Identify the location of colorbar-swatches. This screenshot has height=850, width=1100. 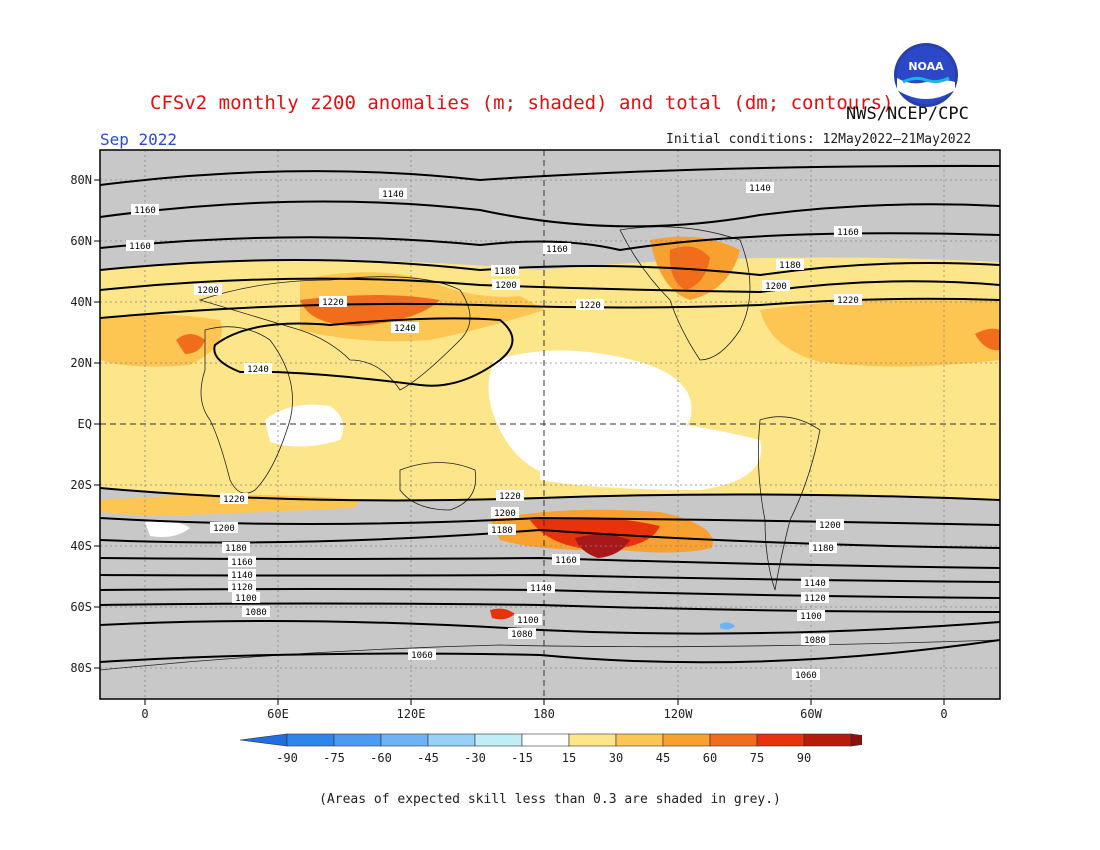
(551, 740).